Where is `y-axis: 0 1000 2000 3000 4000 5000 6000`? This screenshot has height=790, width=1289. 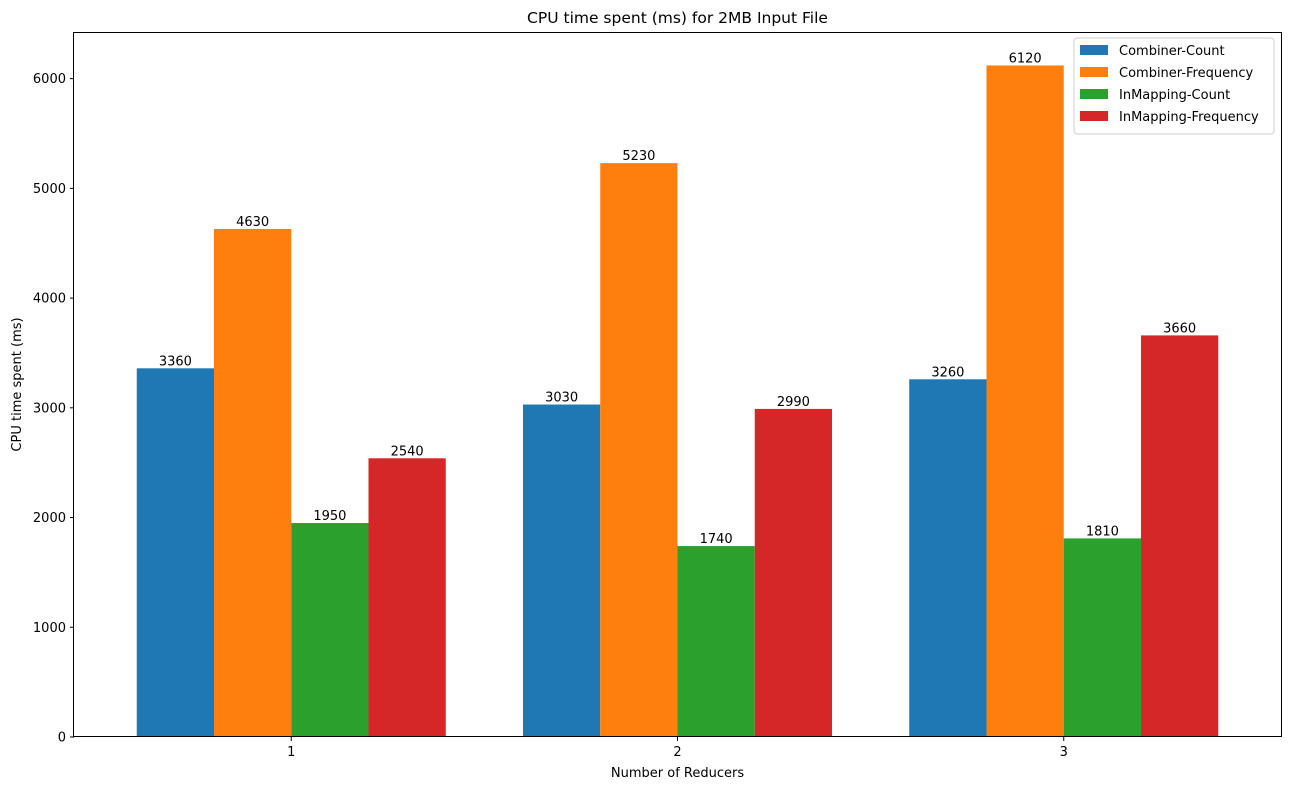 y-axis: 0 1000 2000 3000 4000 5000 6000 is located at coordinates (53, 409).